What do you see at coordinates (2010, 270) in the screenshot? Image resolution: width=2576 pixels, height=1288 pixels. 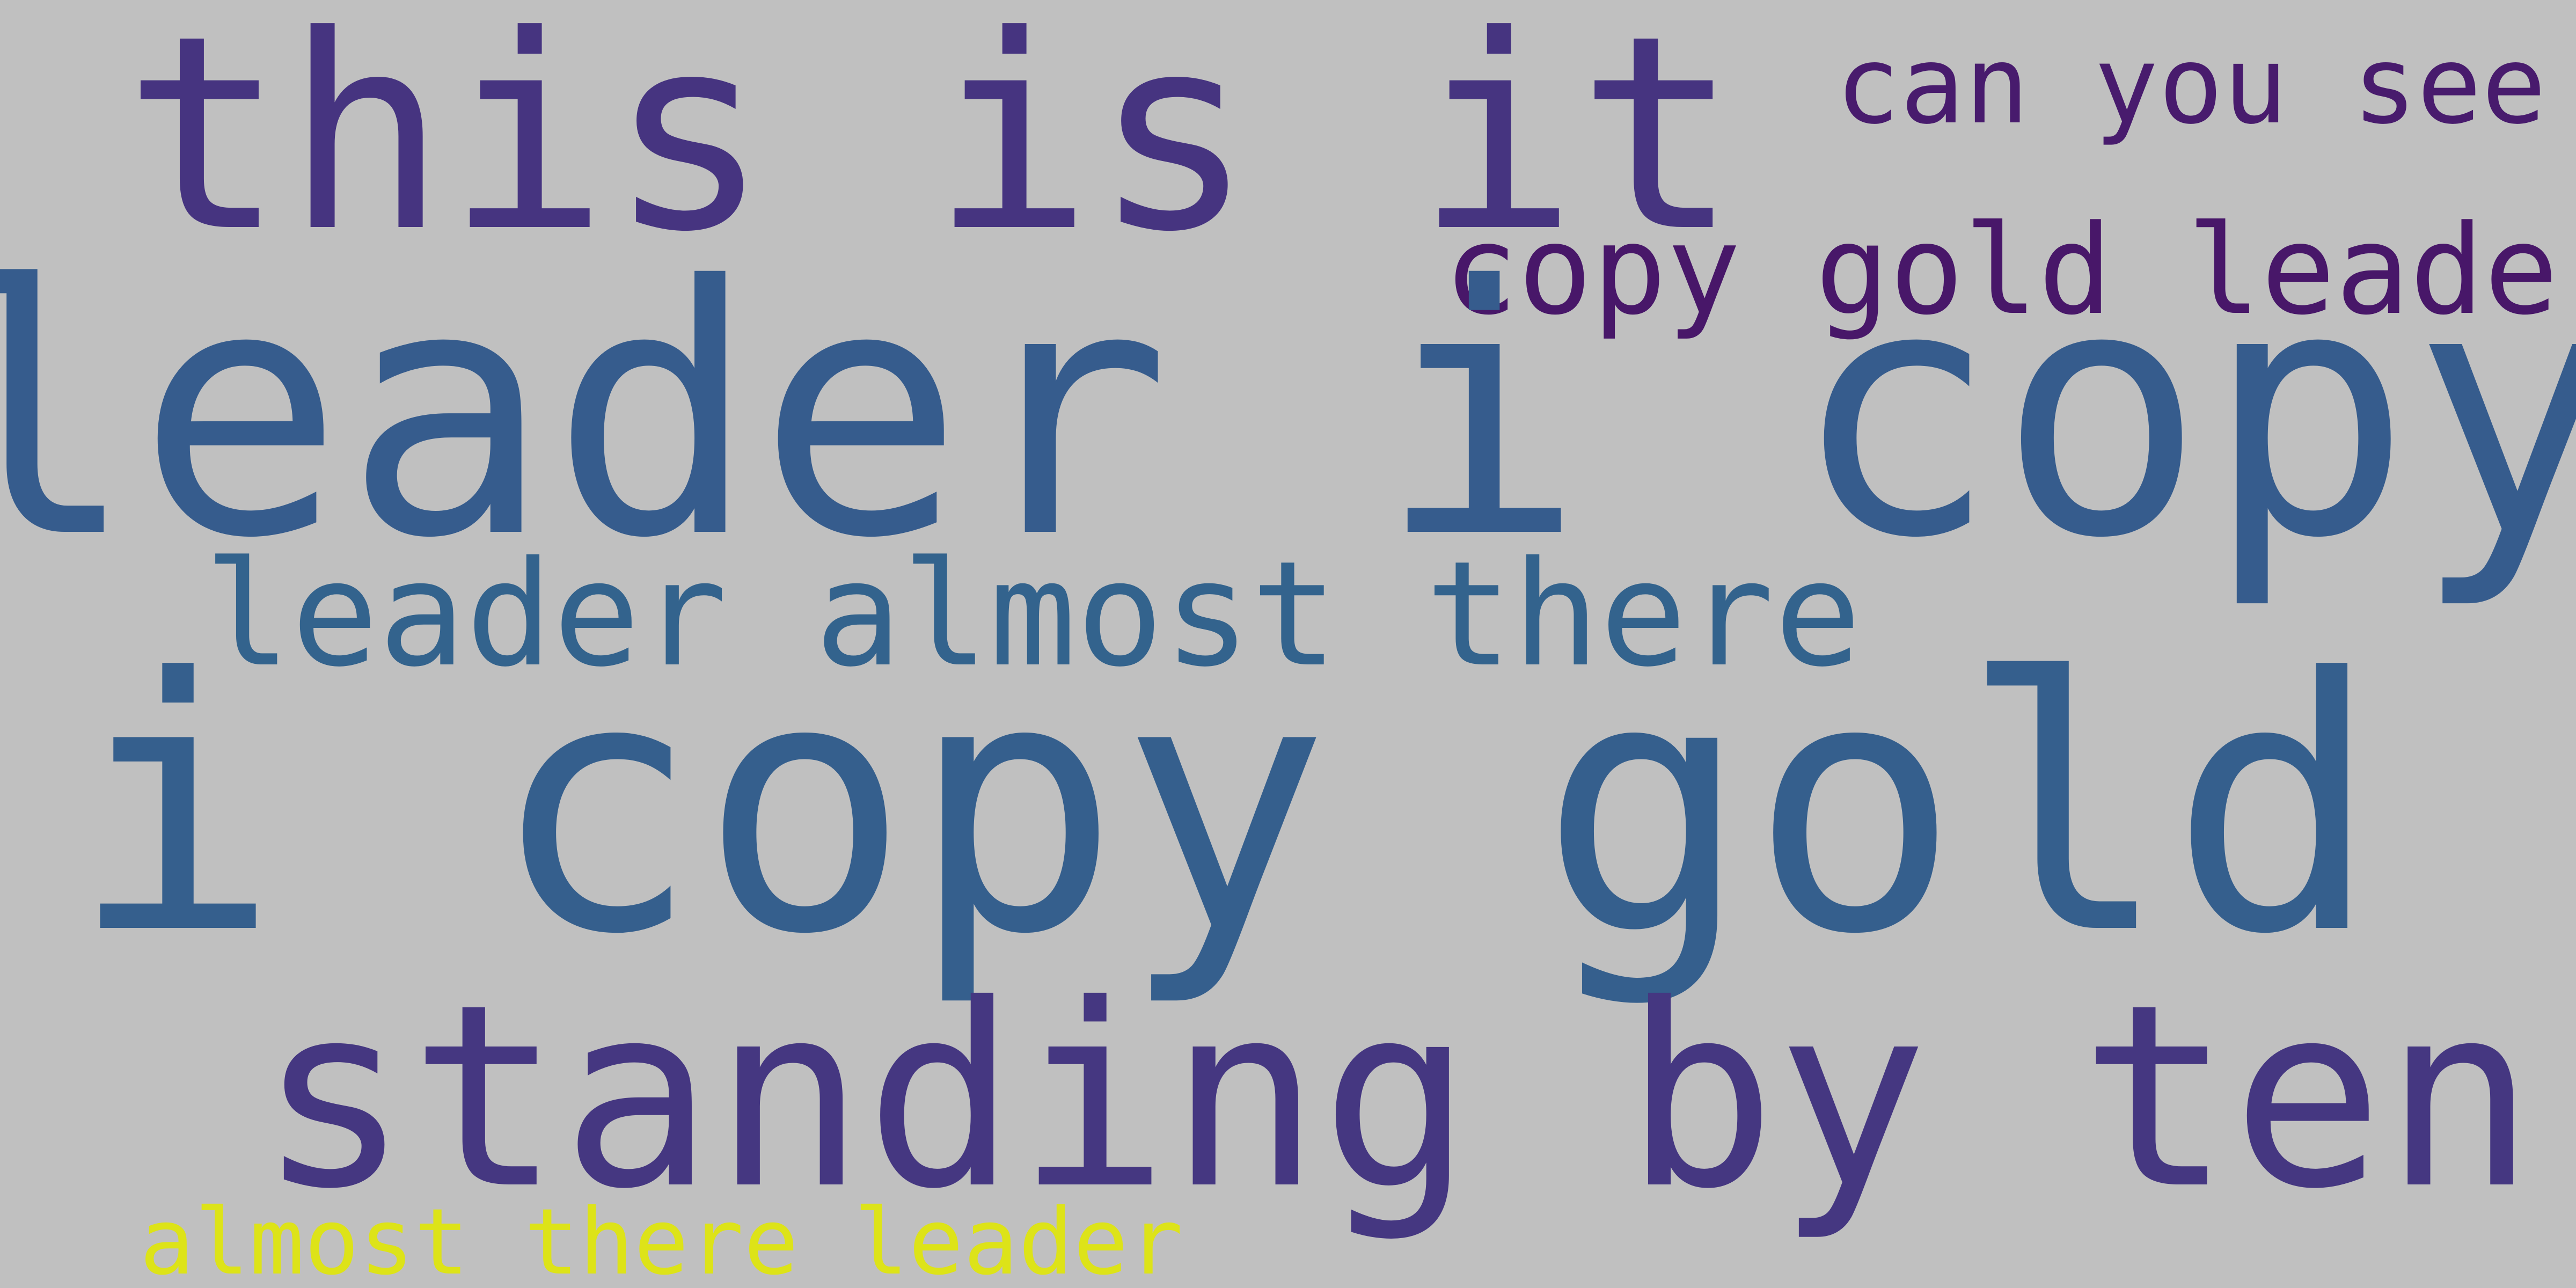 I see `phrase-copy-gold-leader: copy gold leader` at bounding box center [2010, 270].